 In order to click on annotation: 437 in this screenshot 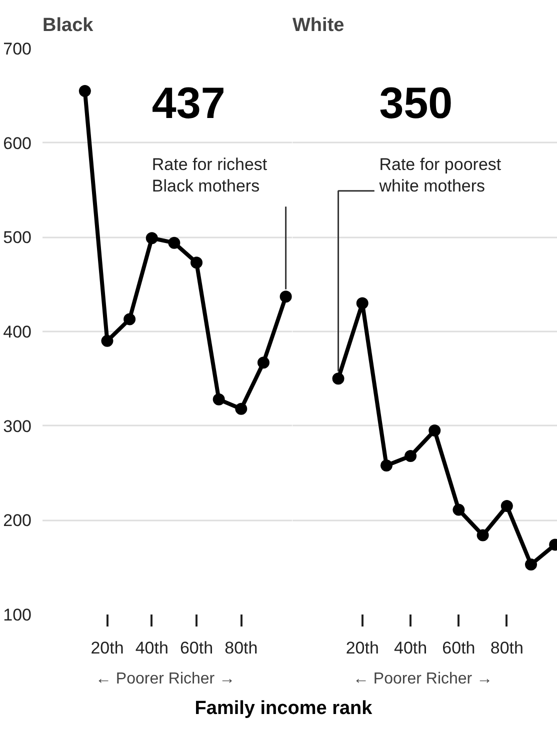, I will do `click(189, 103)`.